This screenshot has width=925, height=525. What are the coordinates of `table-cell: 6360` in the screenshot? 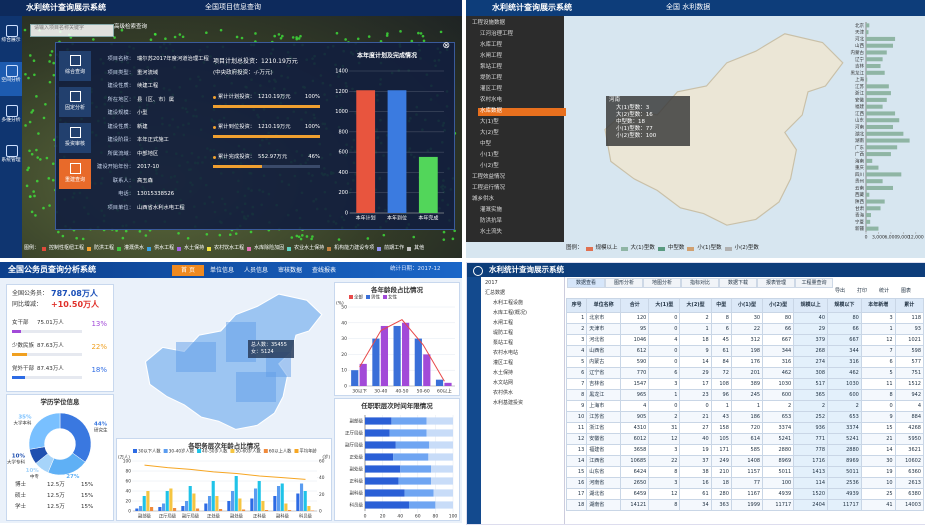 It's located at (909, 472).